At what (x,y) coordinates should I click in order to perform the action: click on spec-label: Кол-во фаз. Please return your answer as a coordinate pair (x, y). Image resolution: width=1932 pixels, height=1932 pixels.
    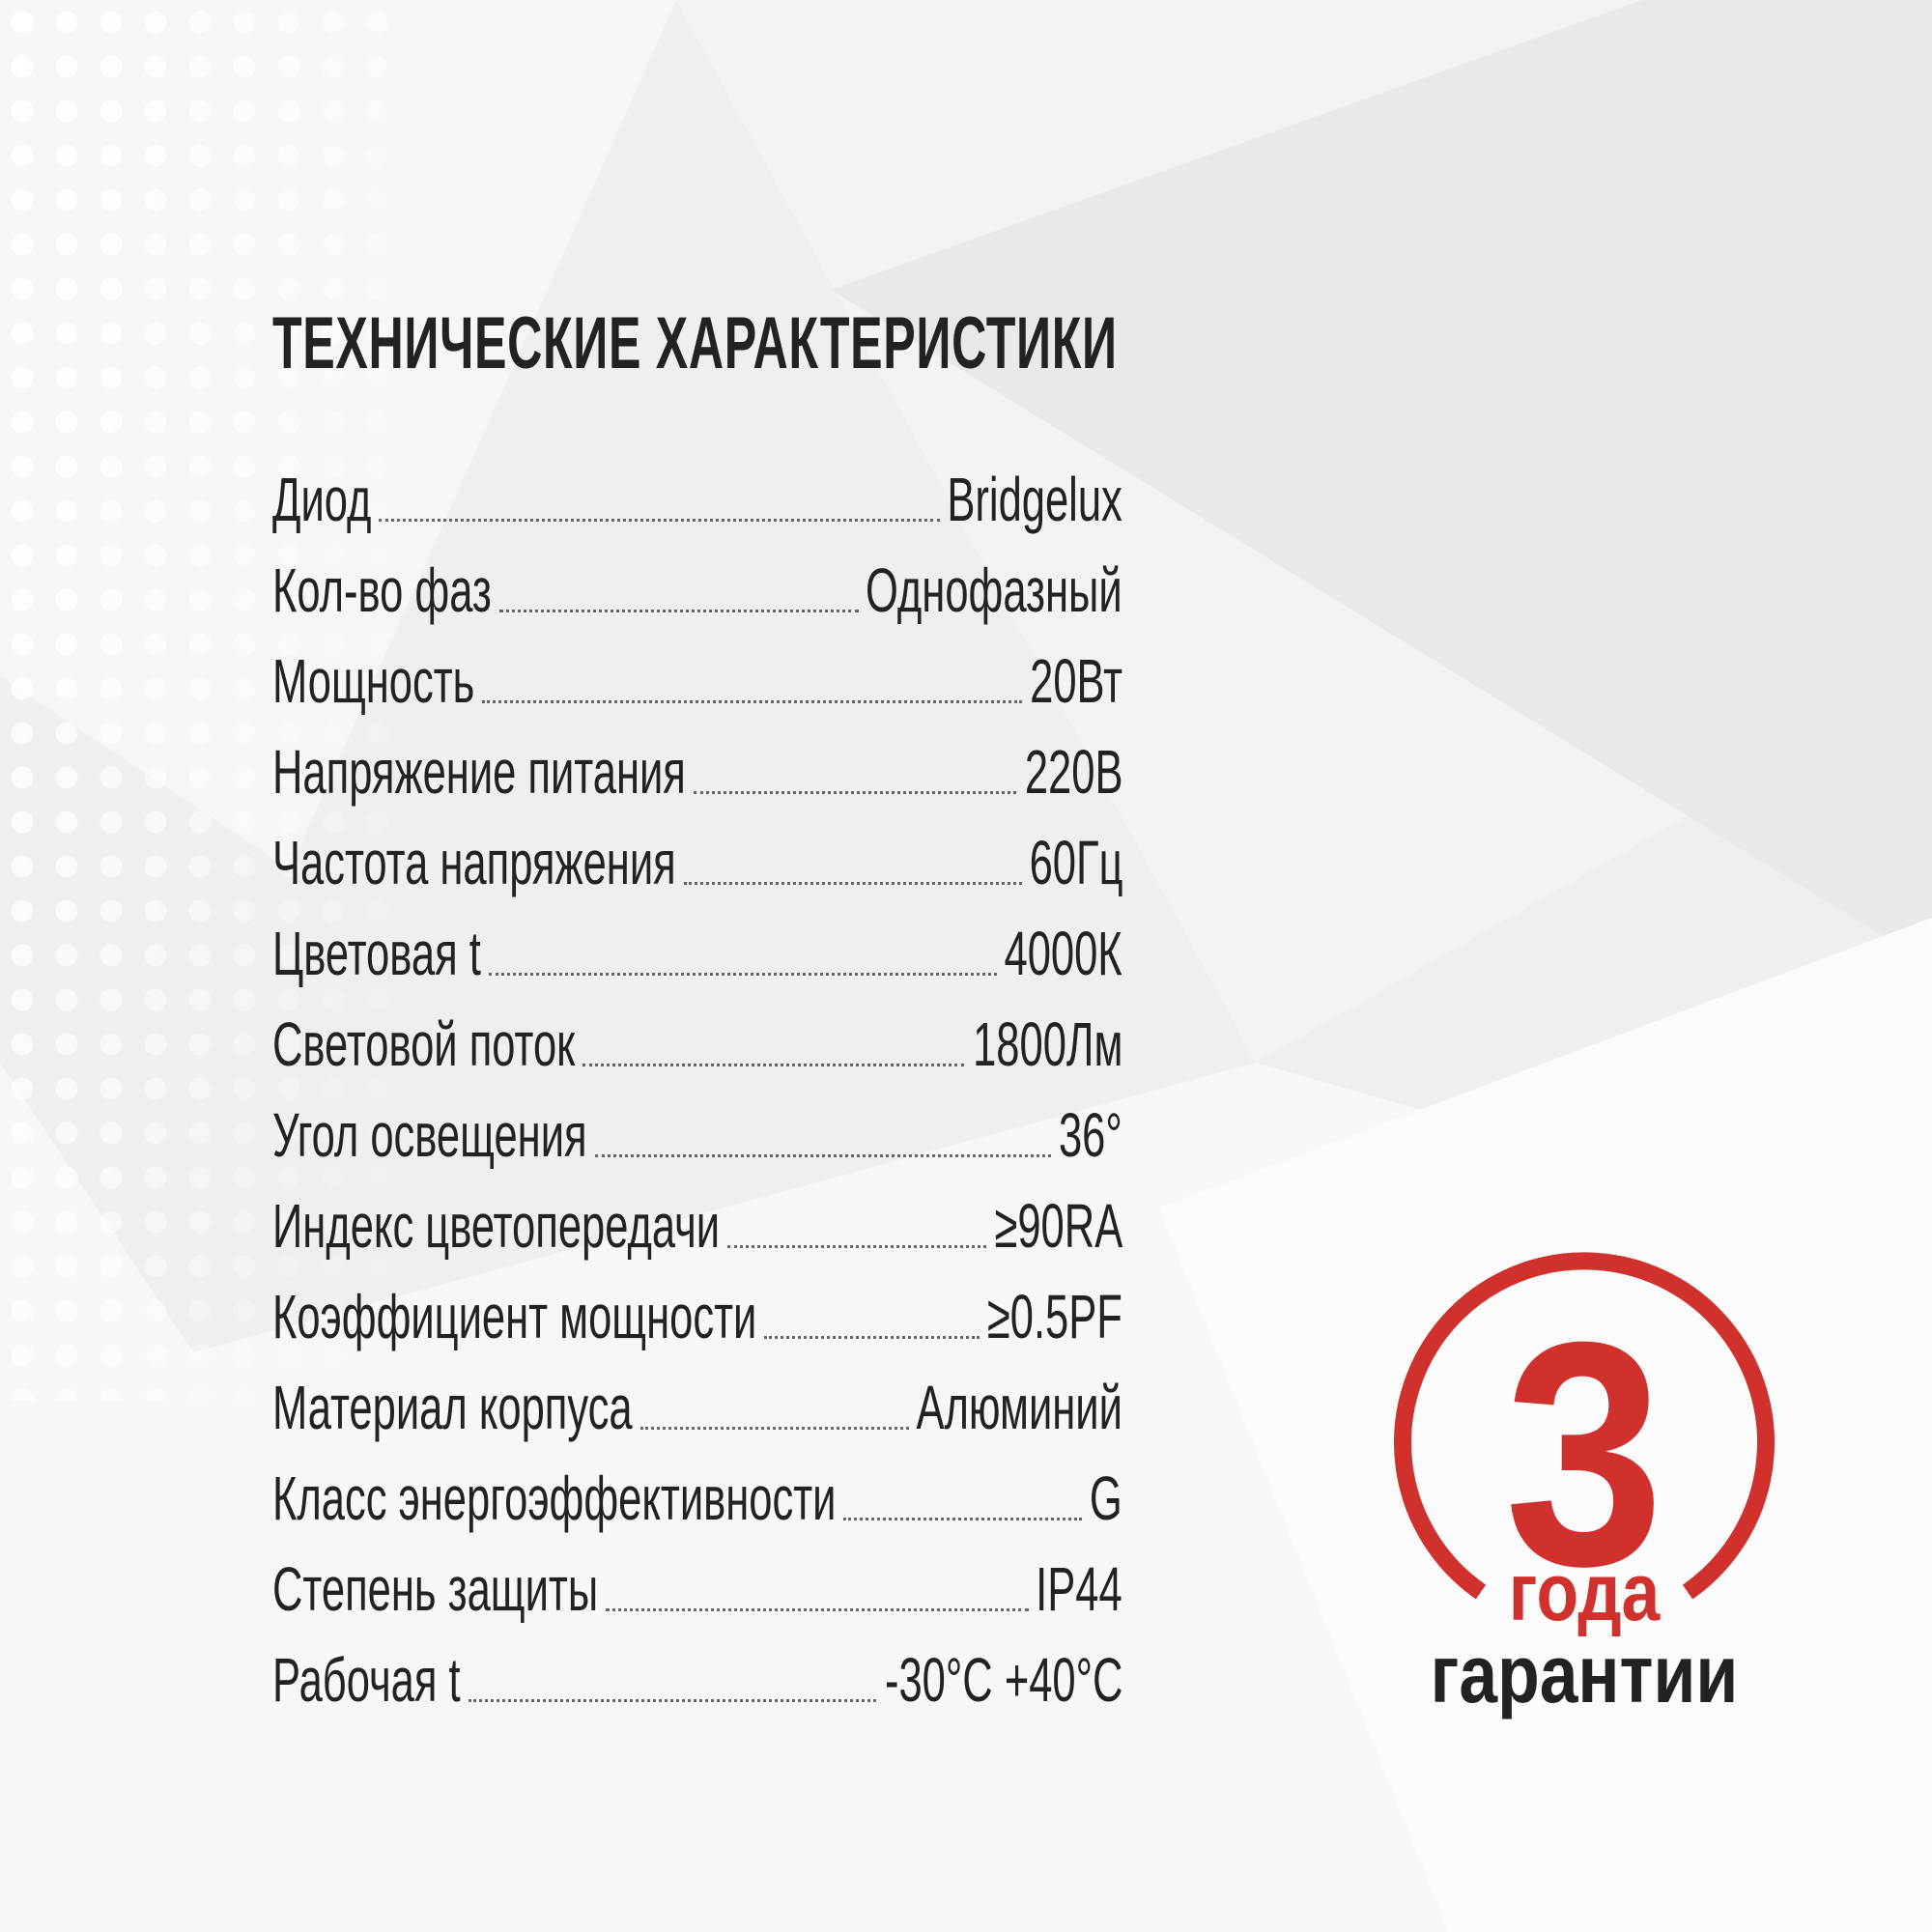
    Looking at the image, I should click on (382, 590).